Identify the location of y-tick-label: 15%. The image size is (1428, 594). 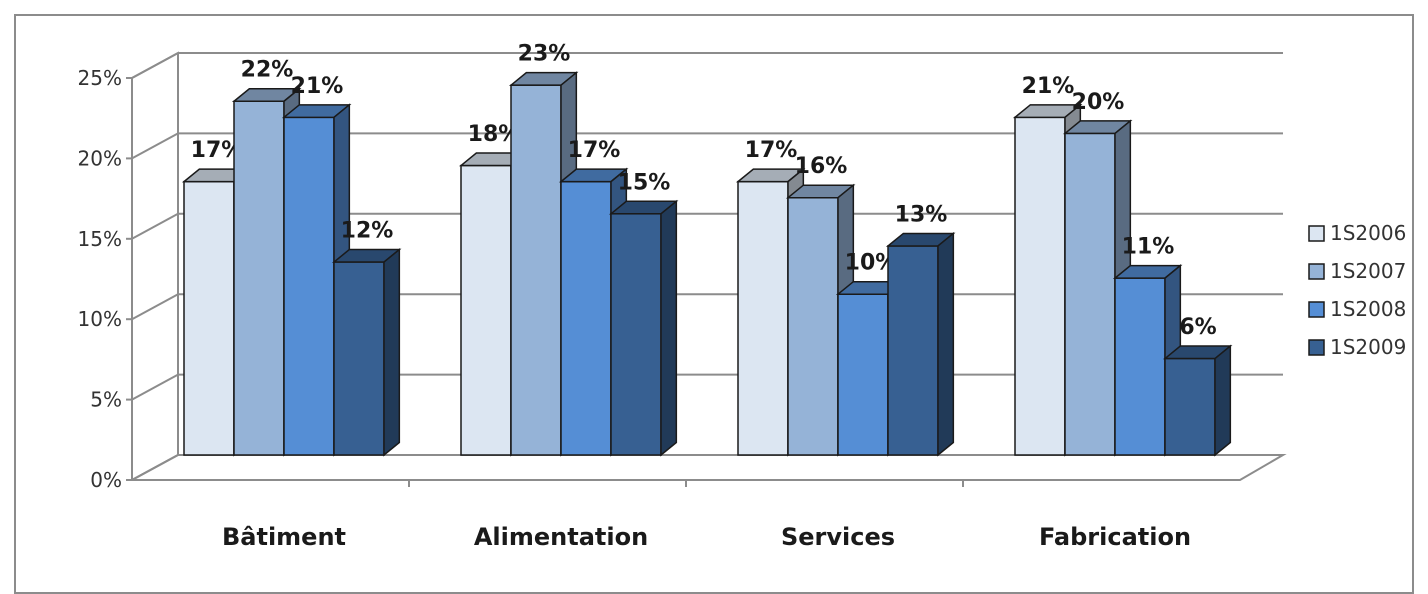
(100, 239).